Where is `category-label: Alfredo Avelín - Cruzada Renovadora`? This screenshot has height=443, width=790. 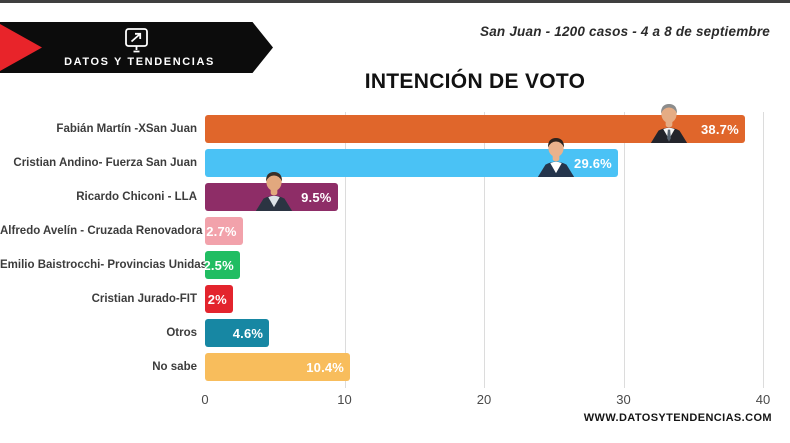 category-label: Alfredo Avelín - Cruzada Renovadora is located at coordinates (101, 231).